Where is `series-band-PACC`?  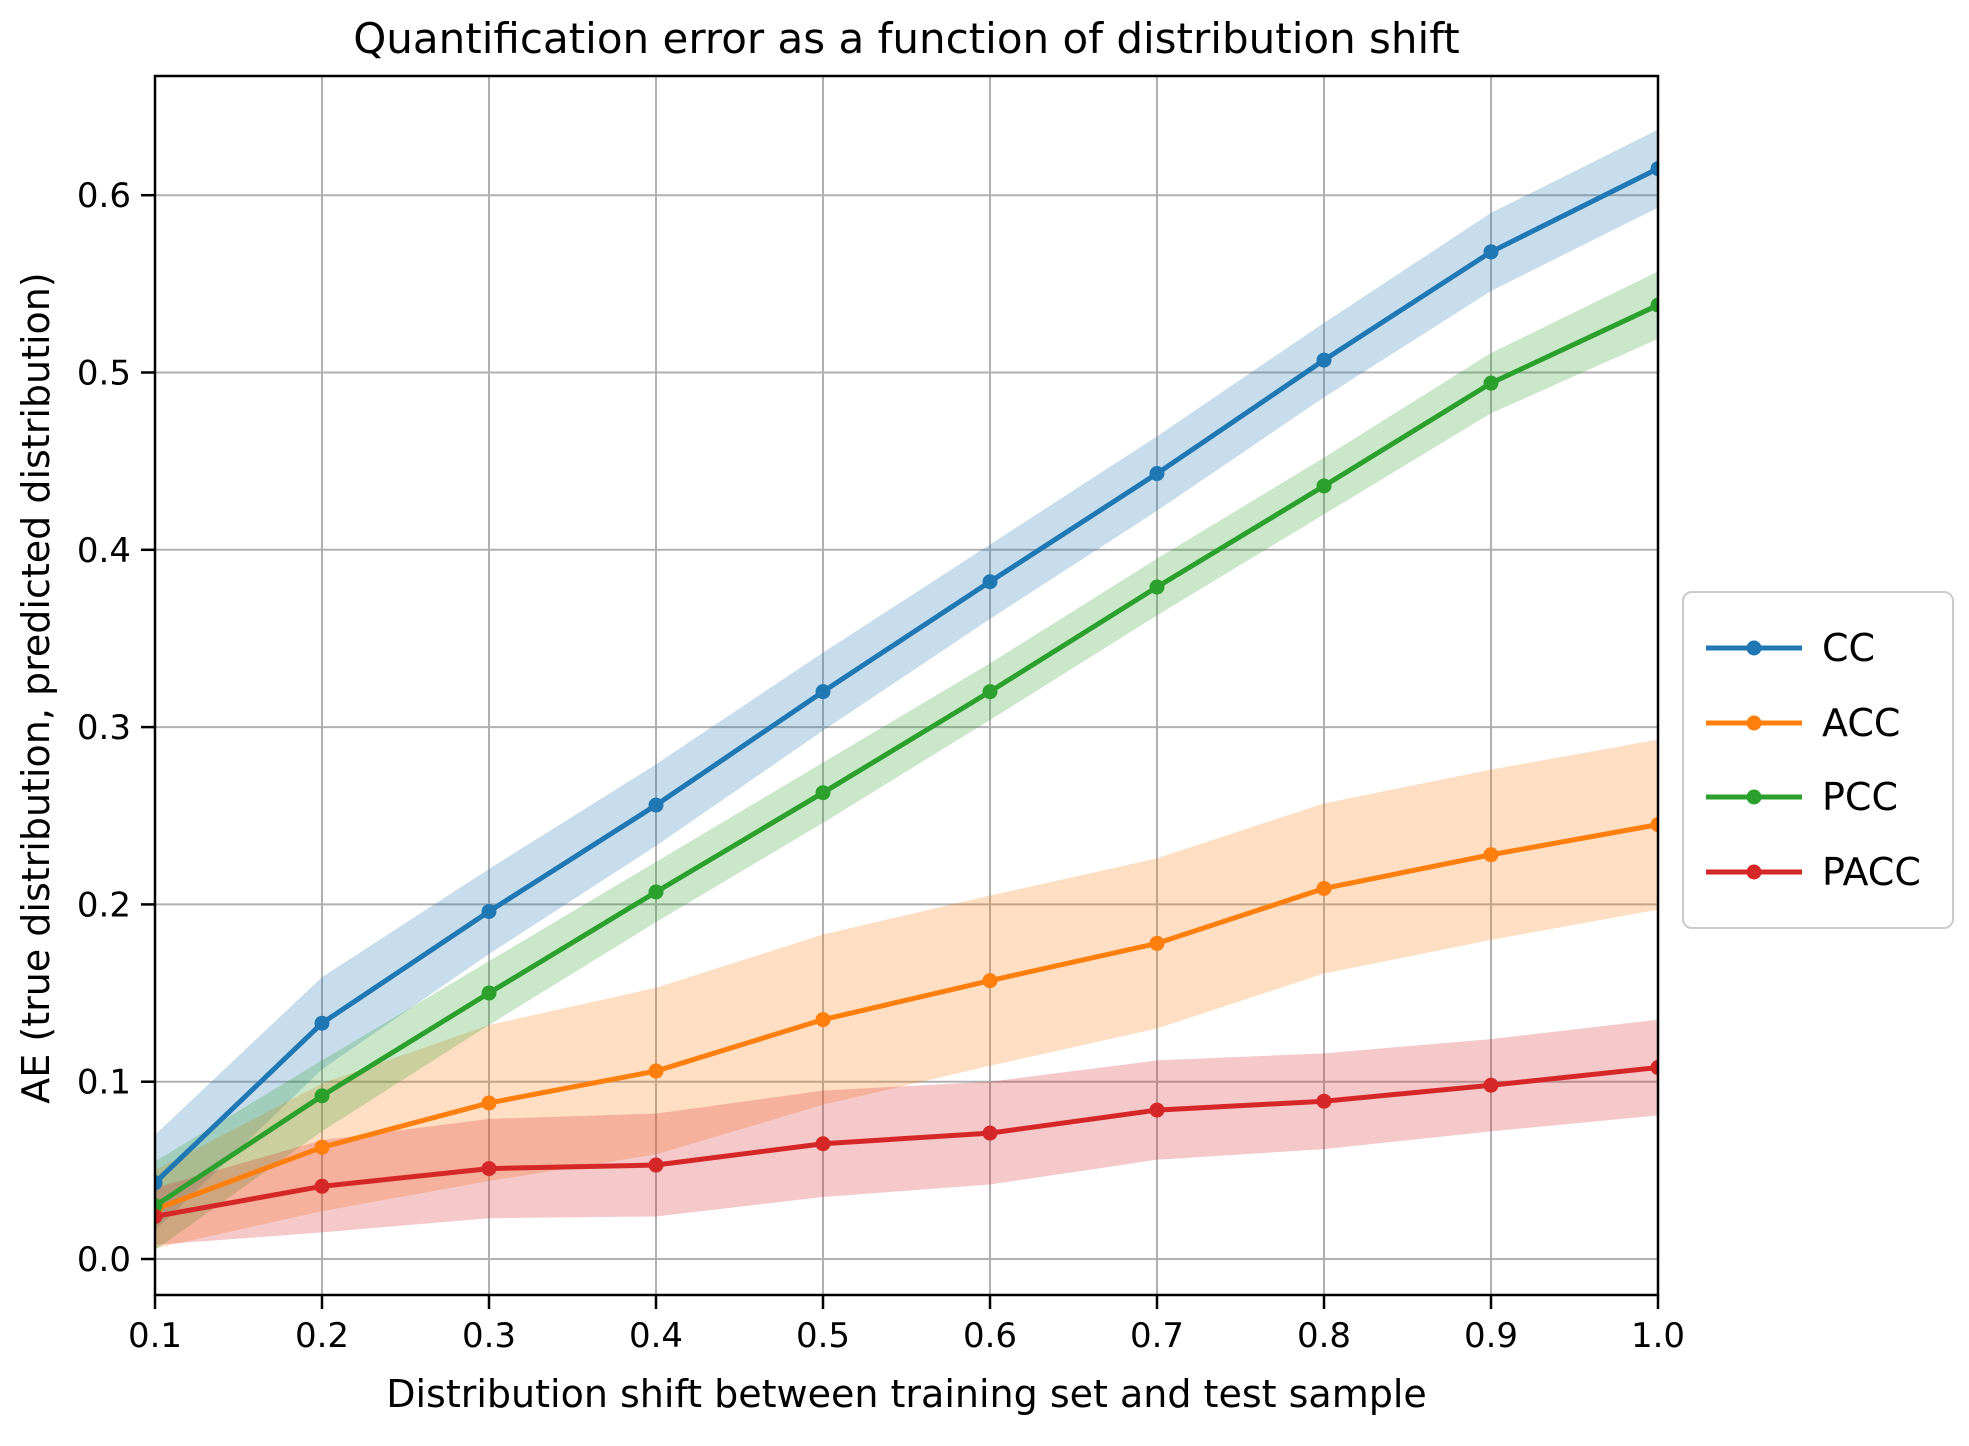 series-band-PACC is located at coordinates (906, 1132).